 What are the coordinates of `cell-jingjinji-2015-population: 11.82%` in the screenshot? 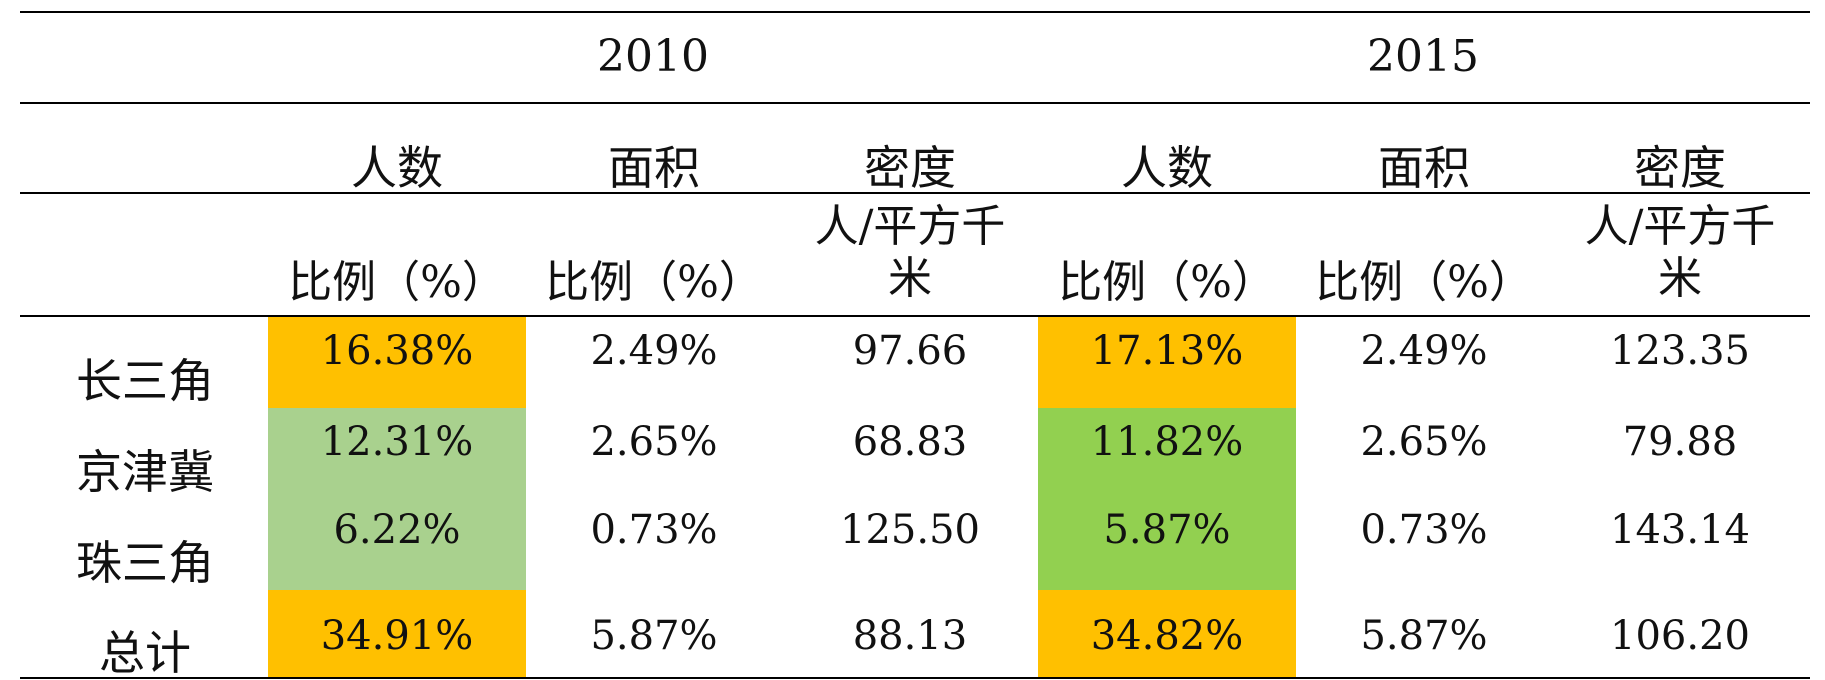 It's located at (1167, 442).